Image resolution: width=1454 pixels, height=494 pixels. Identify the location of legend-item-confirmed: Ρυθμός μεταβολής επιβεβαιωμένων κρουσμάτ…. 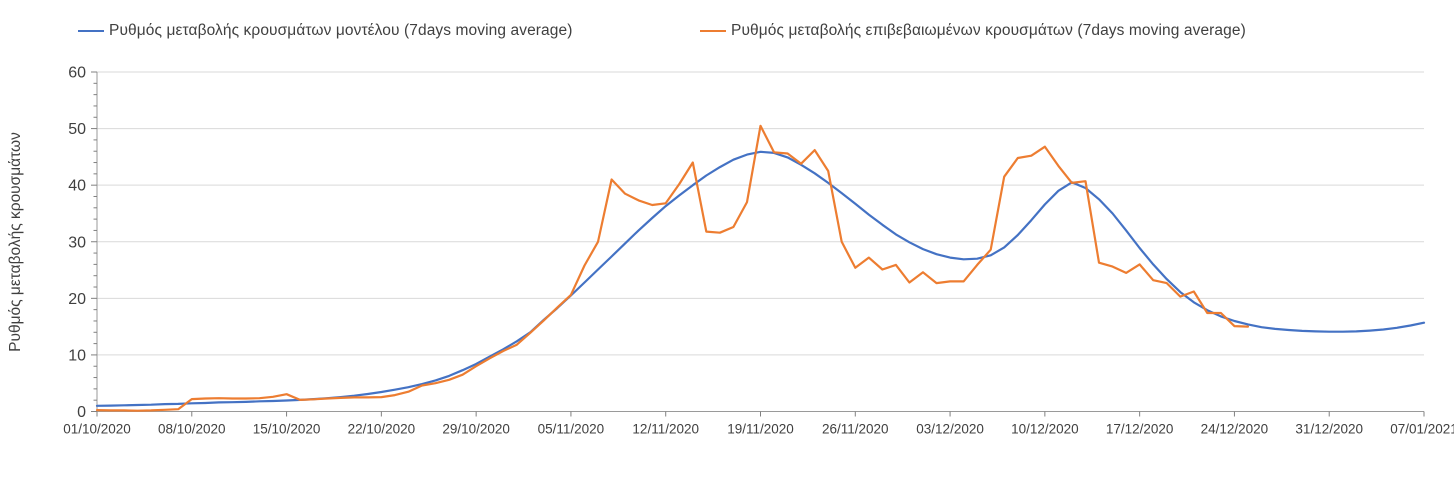
(973, 31).